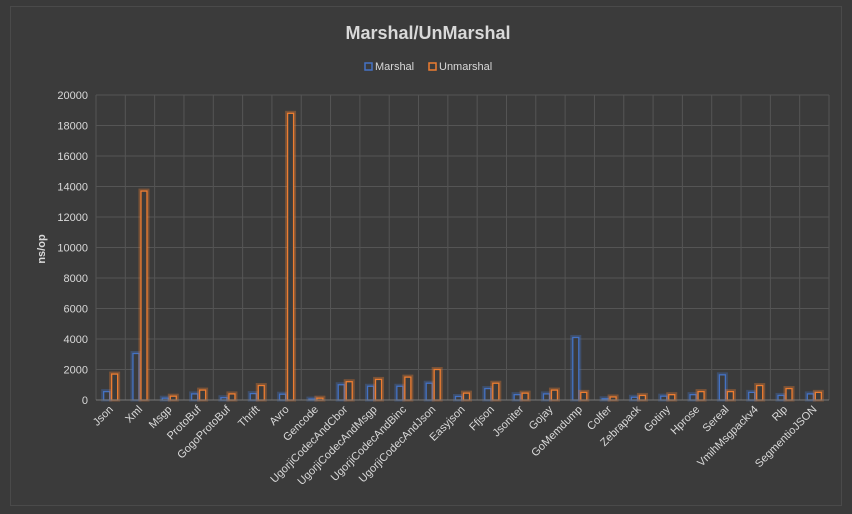  I want to click on y-tick-label: 6000, so click(76, 310).